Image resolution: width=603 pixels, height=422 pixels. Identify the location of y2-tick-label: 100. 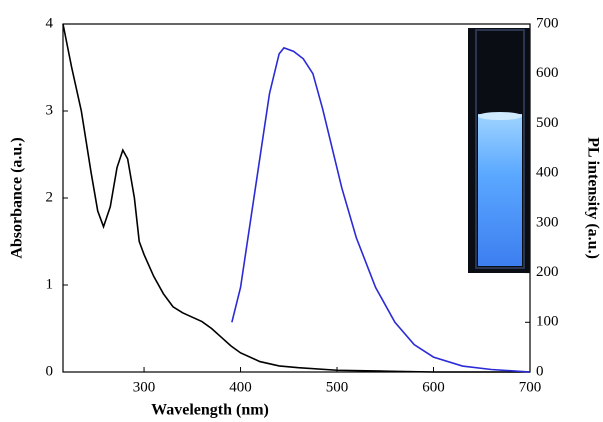
(547, 322).